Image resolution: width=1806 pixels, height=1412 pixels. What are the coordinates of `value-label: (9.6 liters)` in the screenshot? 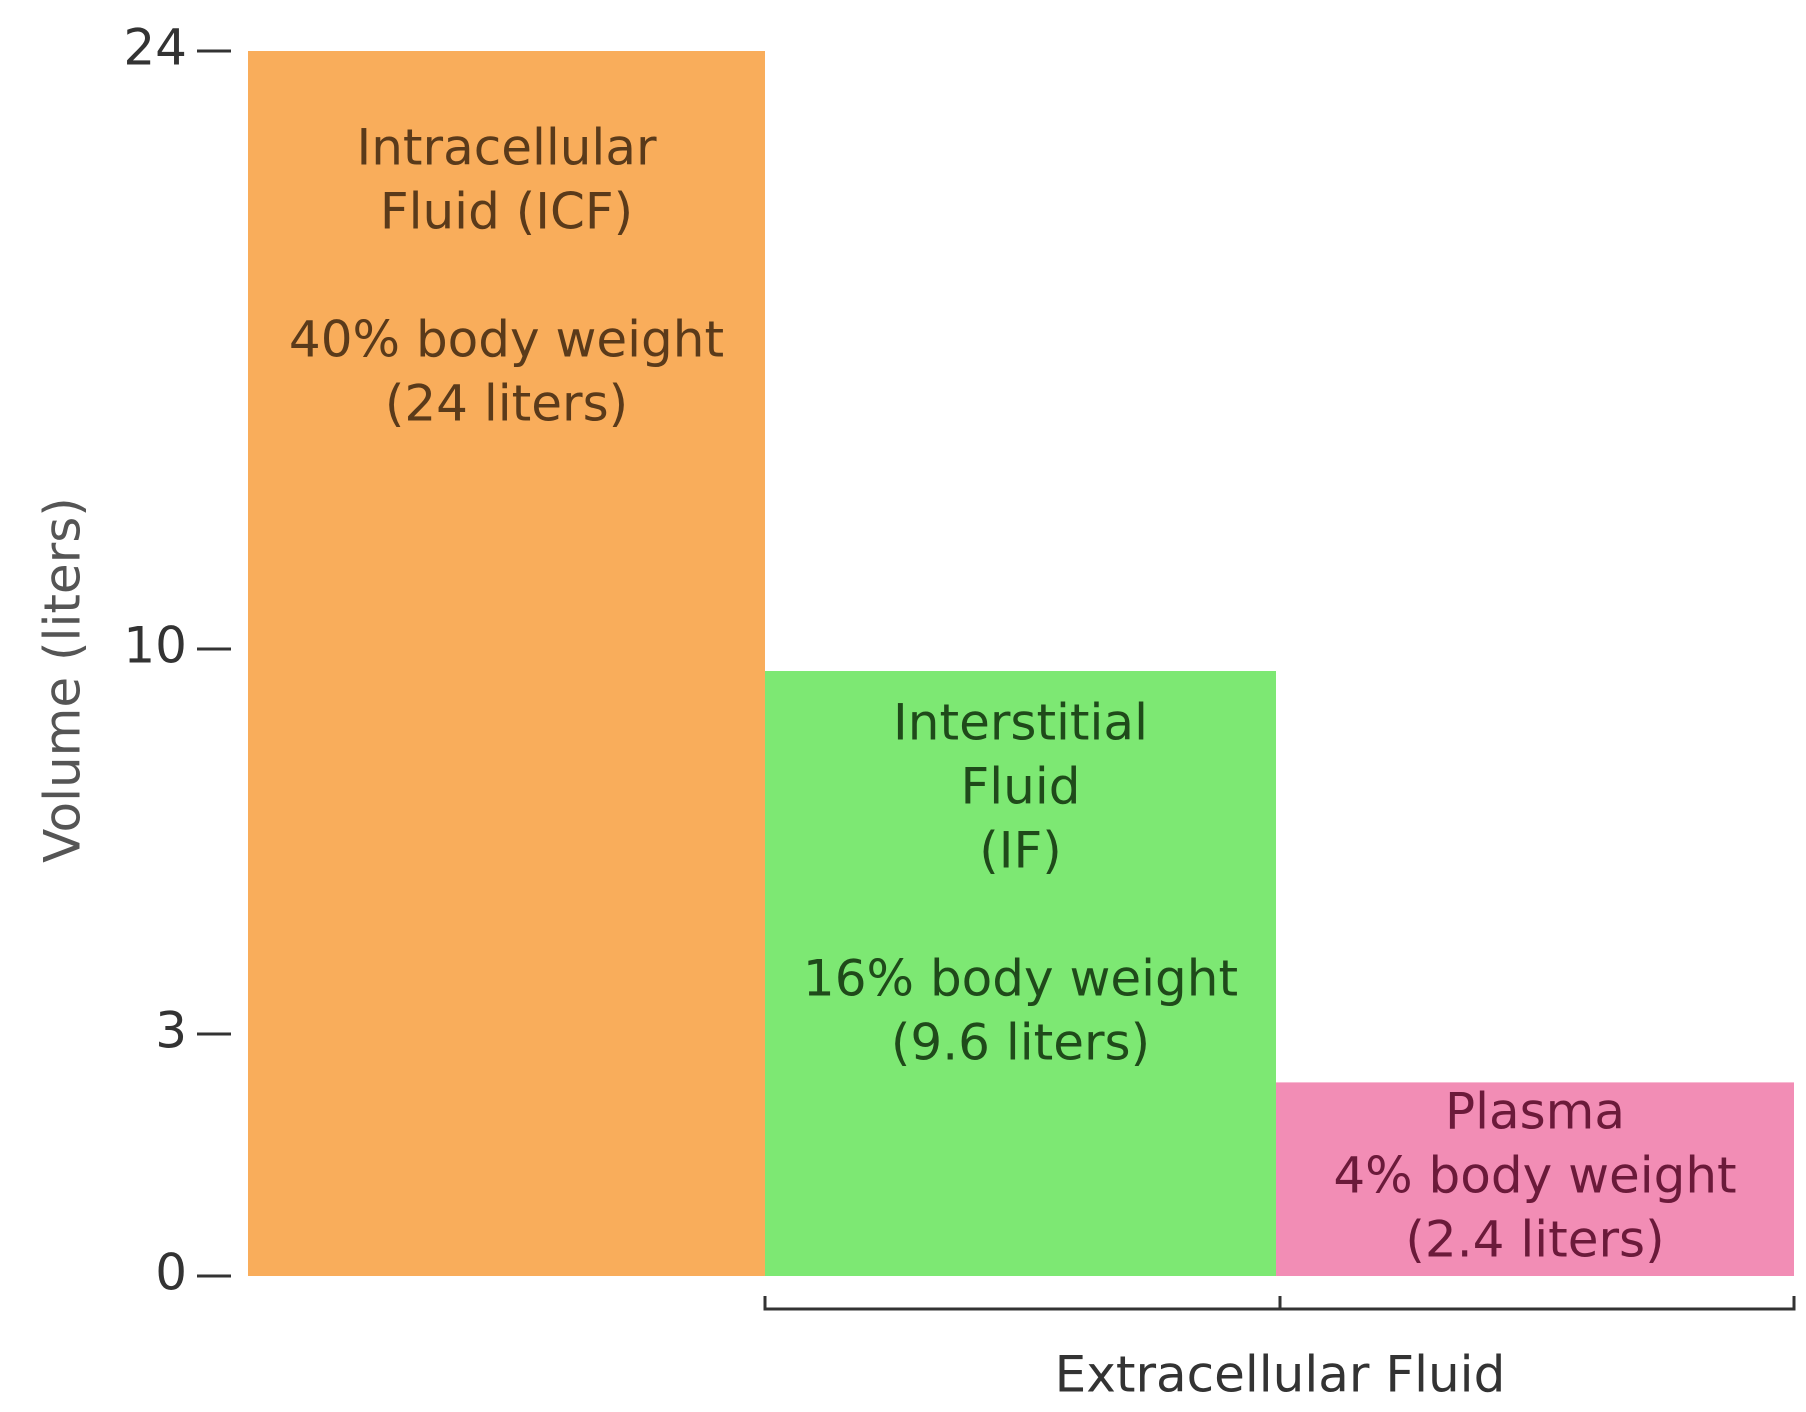 It's located at (1020, 1043).